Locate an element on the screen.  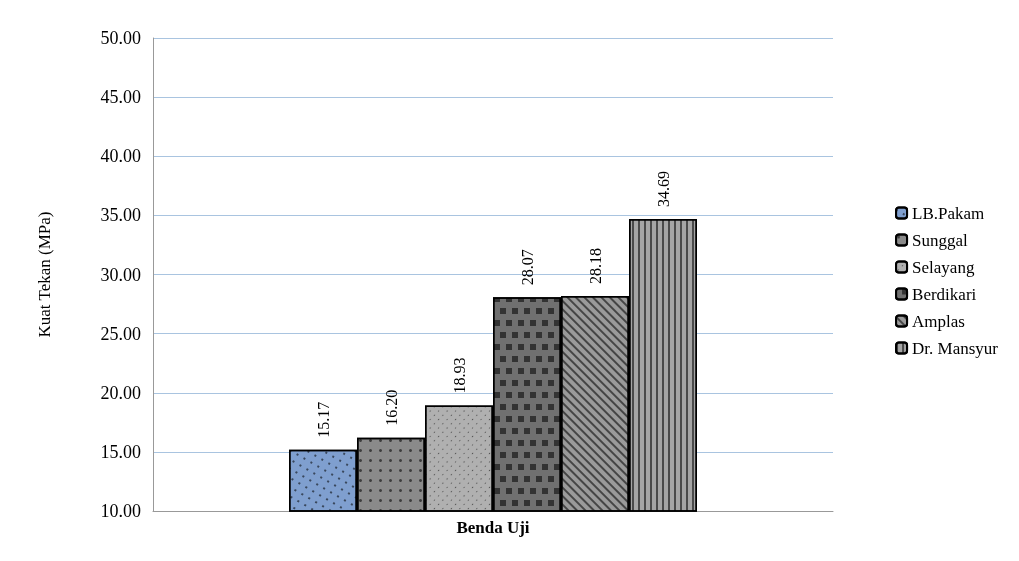
text: 16.20 is located at coordinates (391, 407).